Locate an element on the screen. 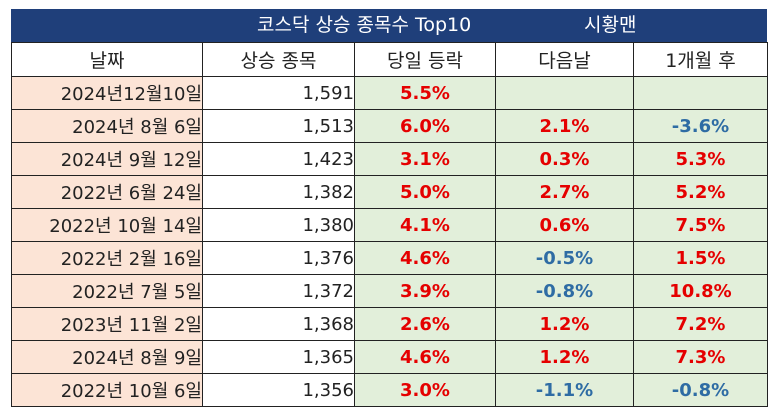  rising-count-cell: 1,368 is located at coordinates (278, 324).